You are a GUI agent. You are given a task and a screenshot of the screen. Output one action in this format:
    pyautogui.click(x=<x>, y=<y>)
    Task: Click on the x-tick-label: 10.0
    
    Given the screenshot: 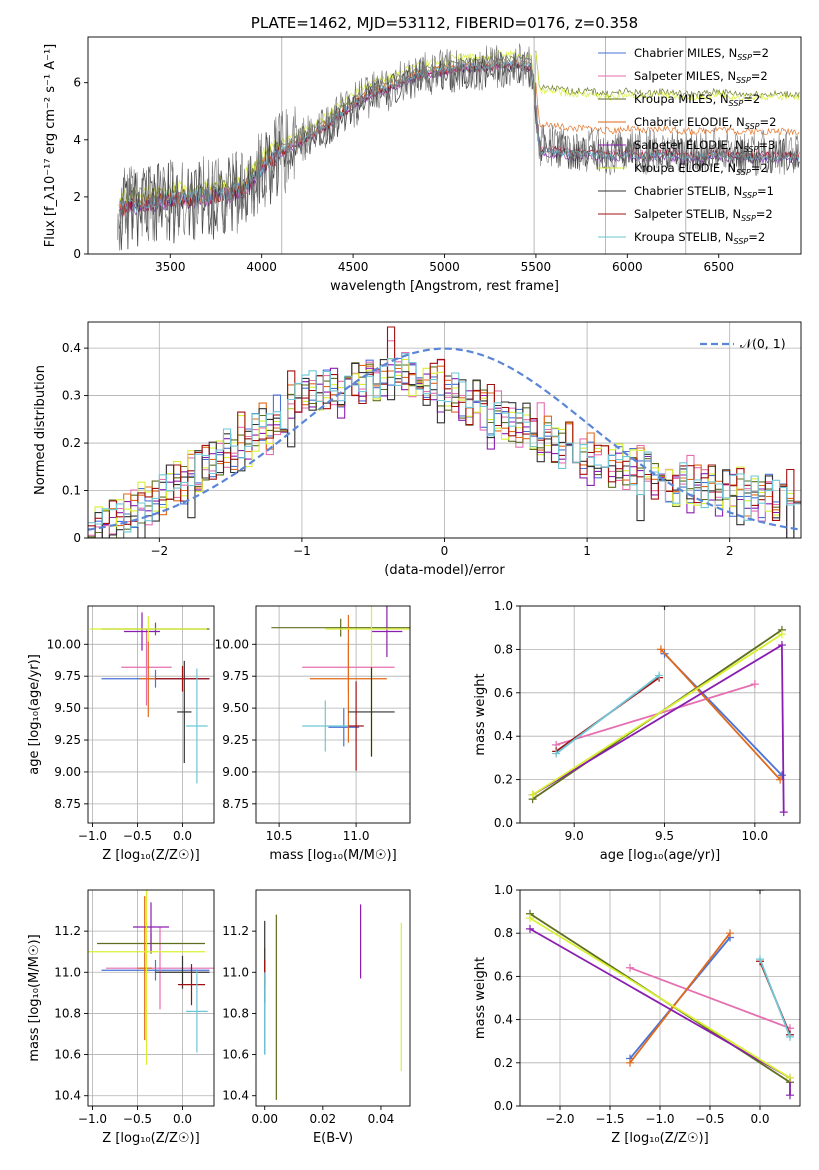 What is the action you would take?
    pyautogui.click(x=754, y=836)
    